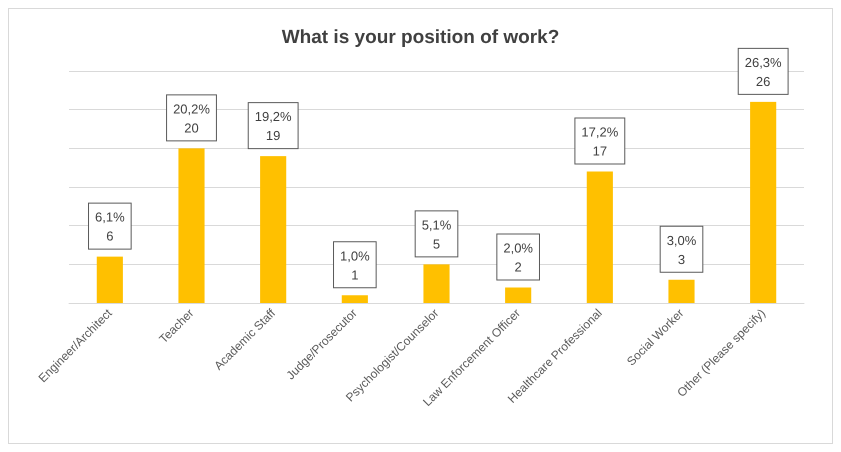  I want to click on data-label: 20,2% 20, so click(191, 118).